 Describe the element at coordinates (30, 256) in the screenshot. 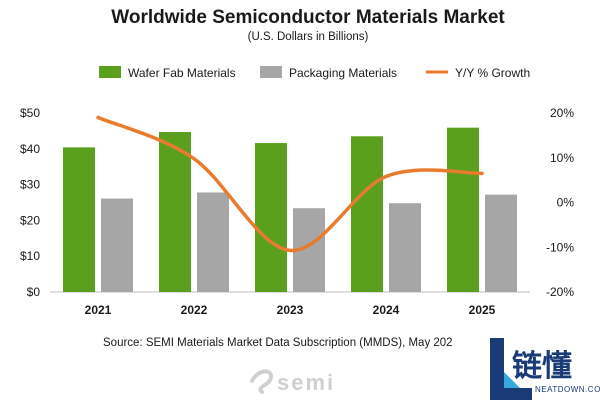

I see `y-left-tick-label: $10` at that location.